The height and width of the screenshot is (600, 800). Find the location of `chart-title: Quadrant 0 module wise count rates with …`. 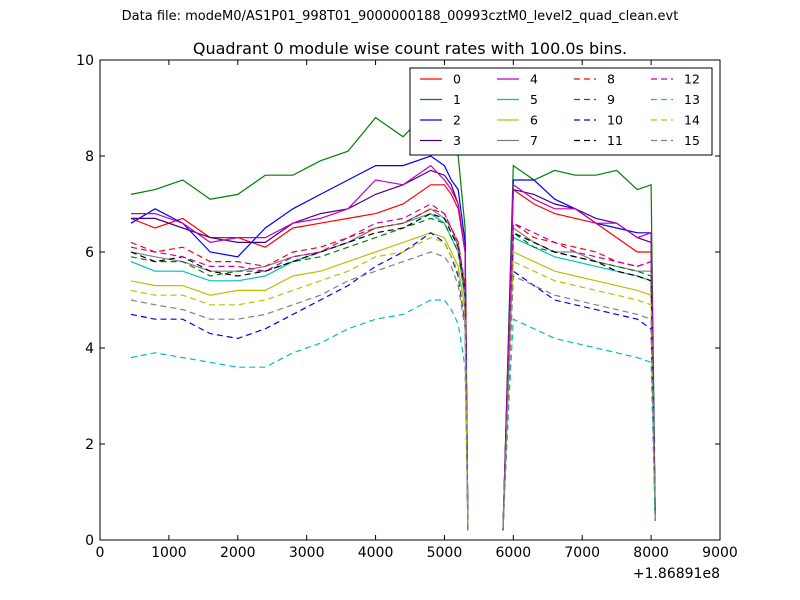

chart-title: Quadrant 0 module wise count rates with … is located at coordinates (410, 48).